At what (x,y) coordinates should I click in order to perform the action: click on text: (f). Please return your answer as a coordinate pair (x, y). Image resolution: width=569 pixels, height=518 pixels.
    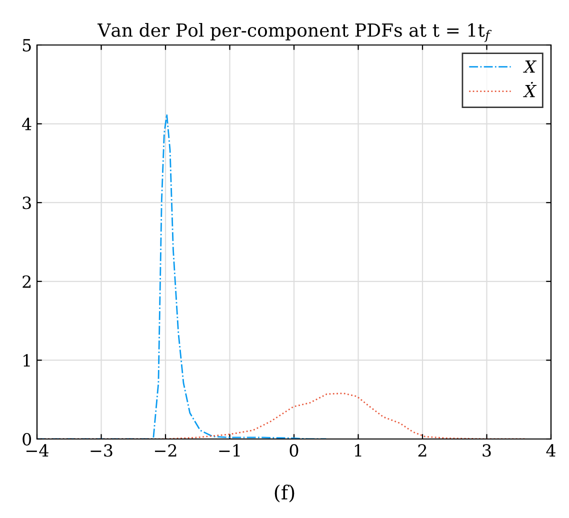
    Looking at the image, I should click on (284, 493).